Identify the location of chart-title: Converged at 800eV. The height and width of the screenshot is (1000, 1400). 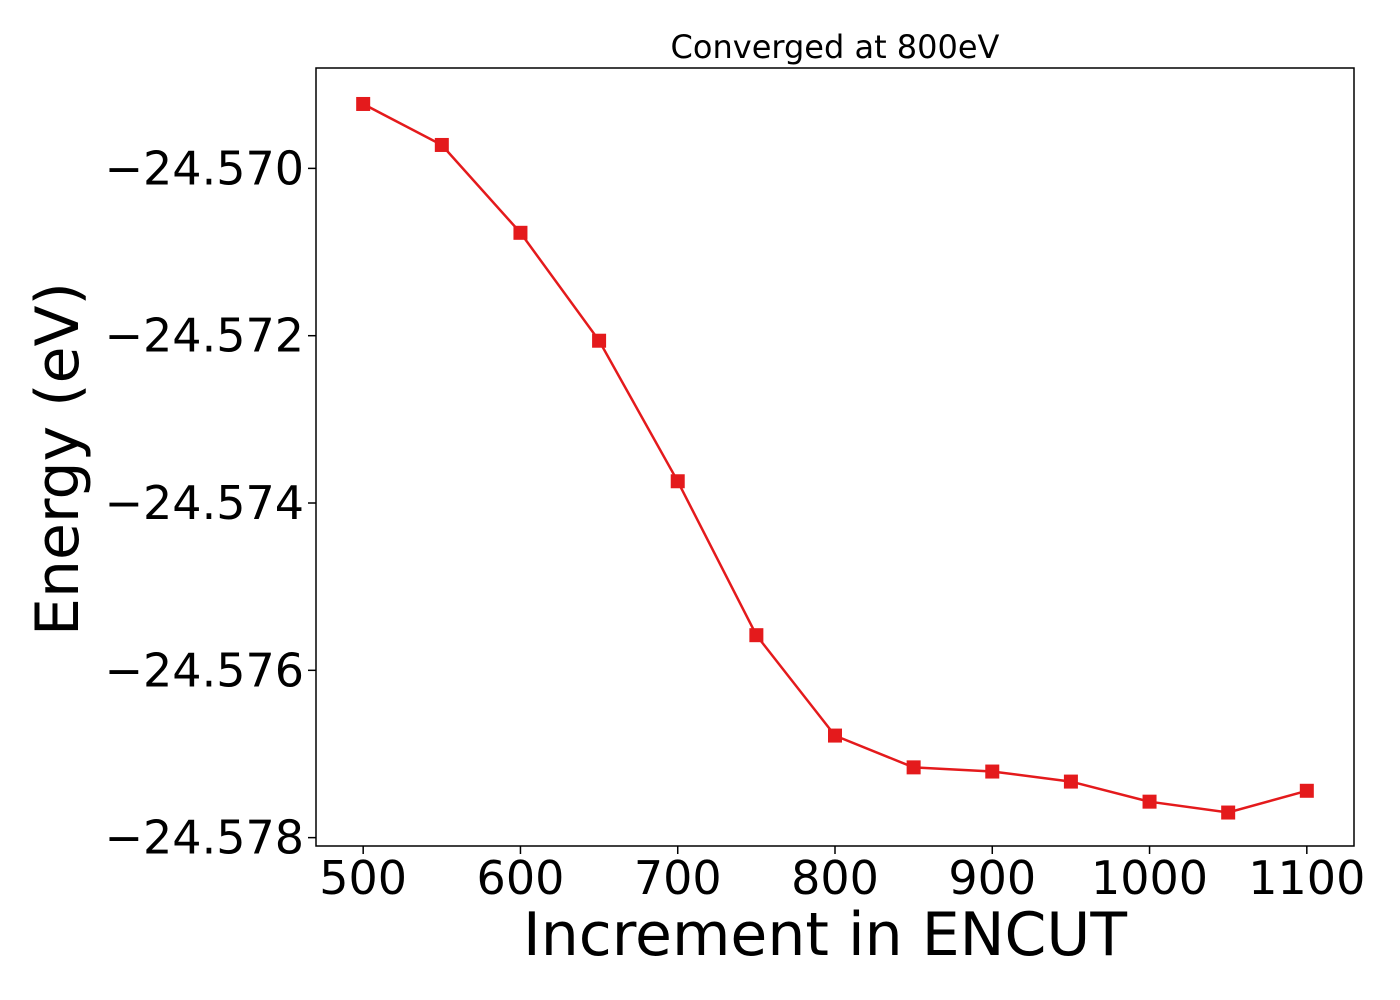
(835, 47).